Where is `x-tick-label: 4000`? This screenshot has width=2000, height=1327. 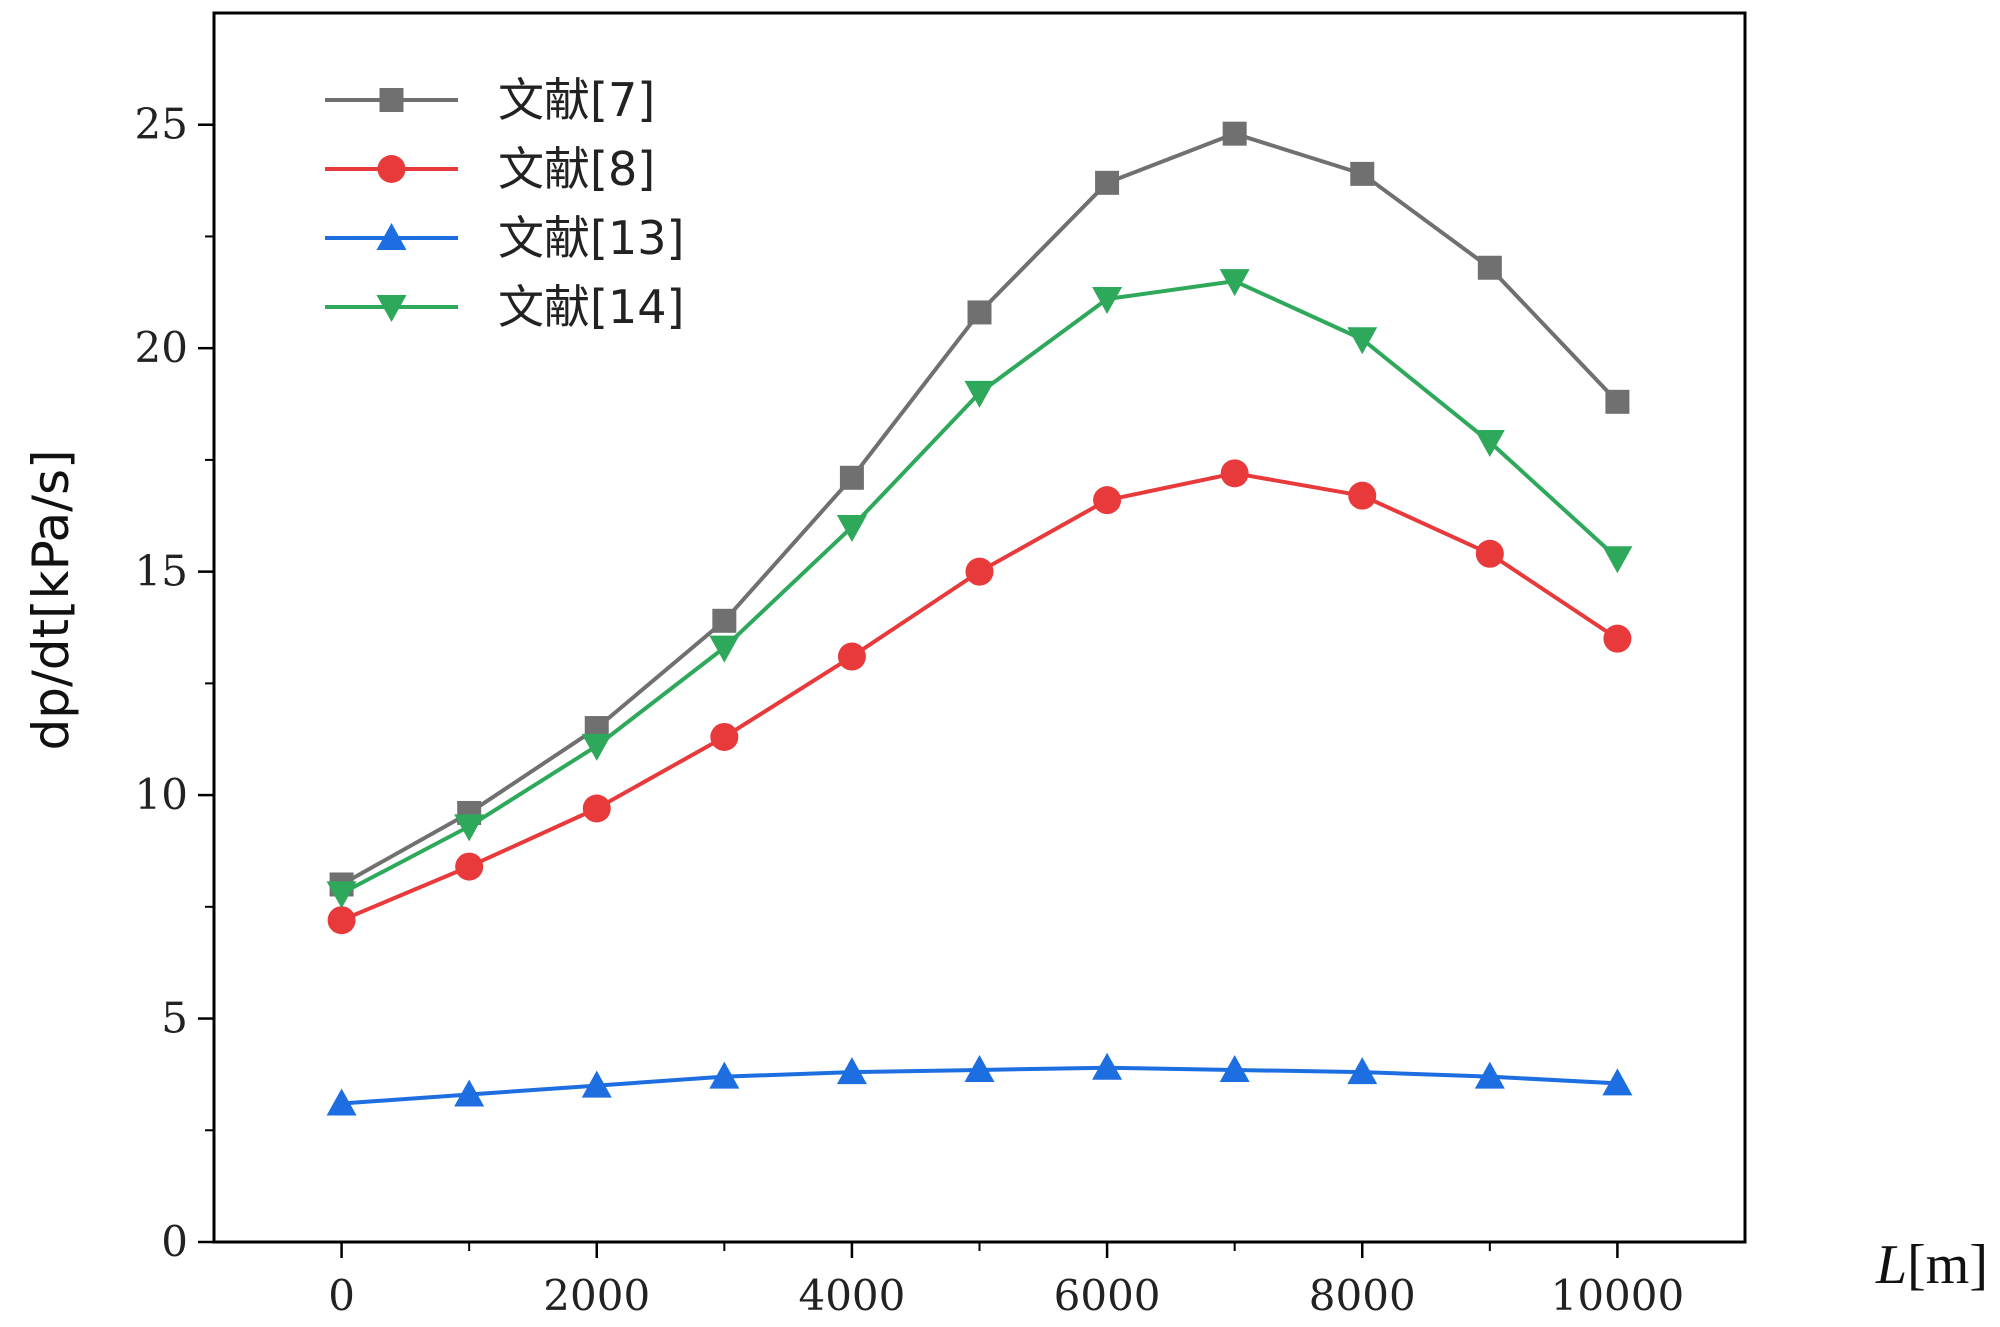
x-tick-label: 4000 is located at coordinates (851, 1295).